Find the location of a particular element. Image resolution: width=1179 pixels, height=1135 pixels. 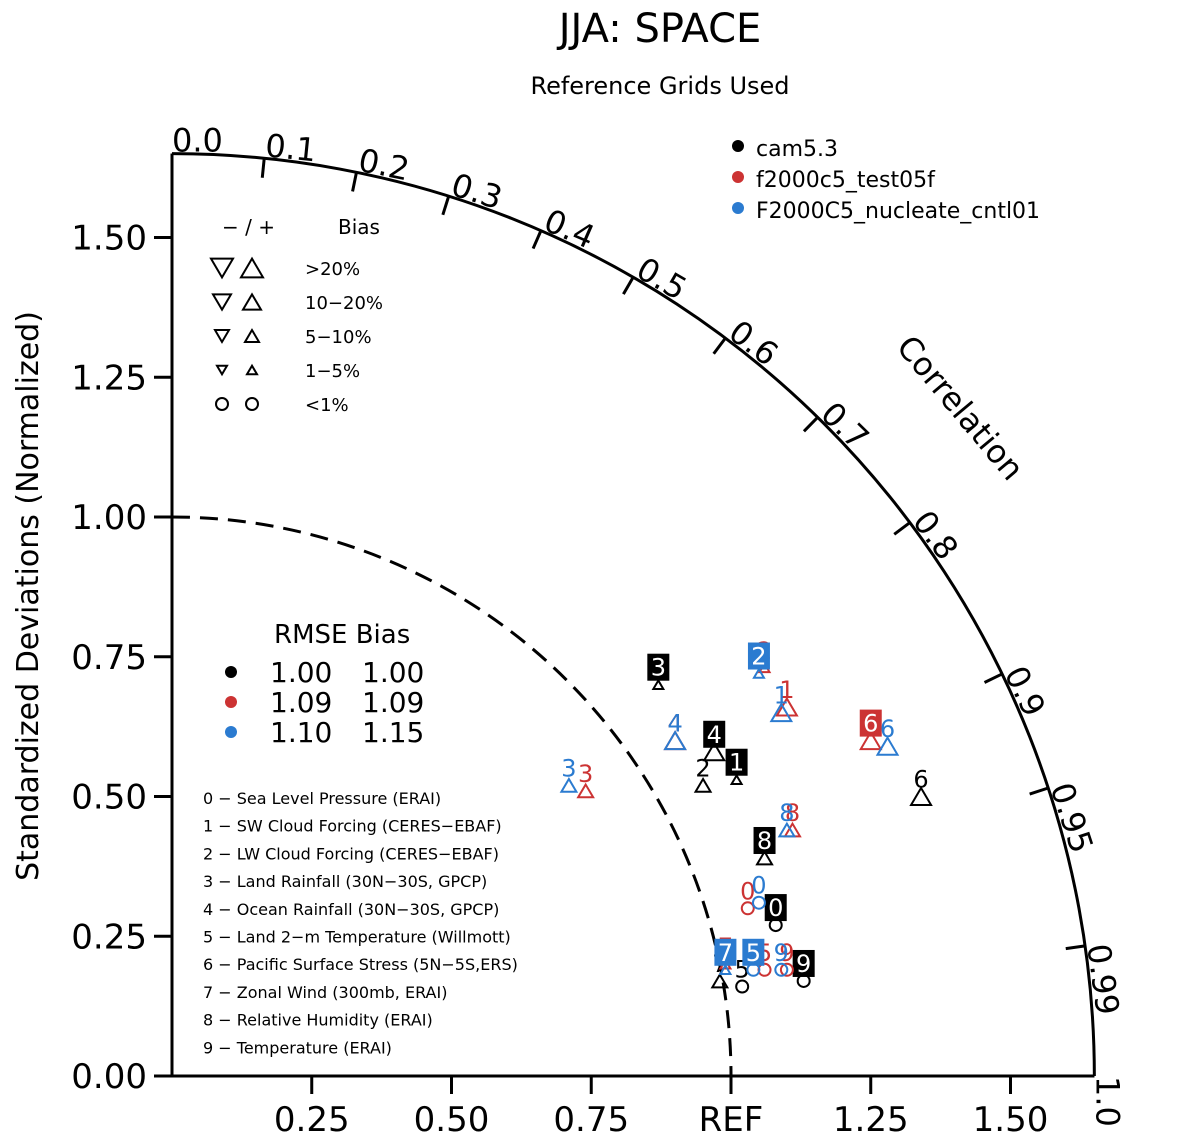

bias-legend-value: 1.09 is located at coordinates (393, 702).